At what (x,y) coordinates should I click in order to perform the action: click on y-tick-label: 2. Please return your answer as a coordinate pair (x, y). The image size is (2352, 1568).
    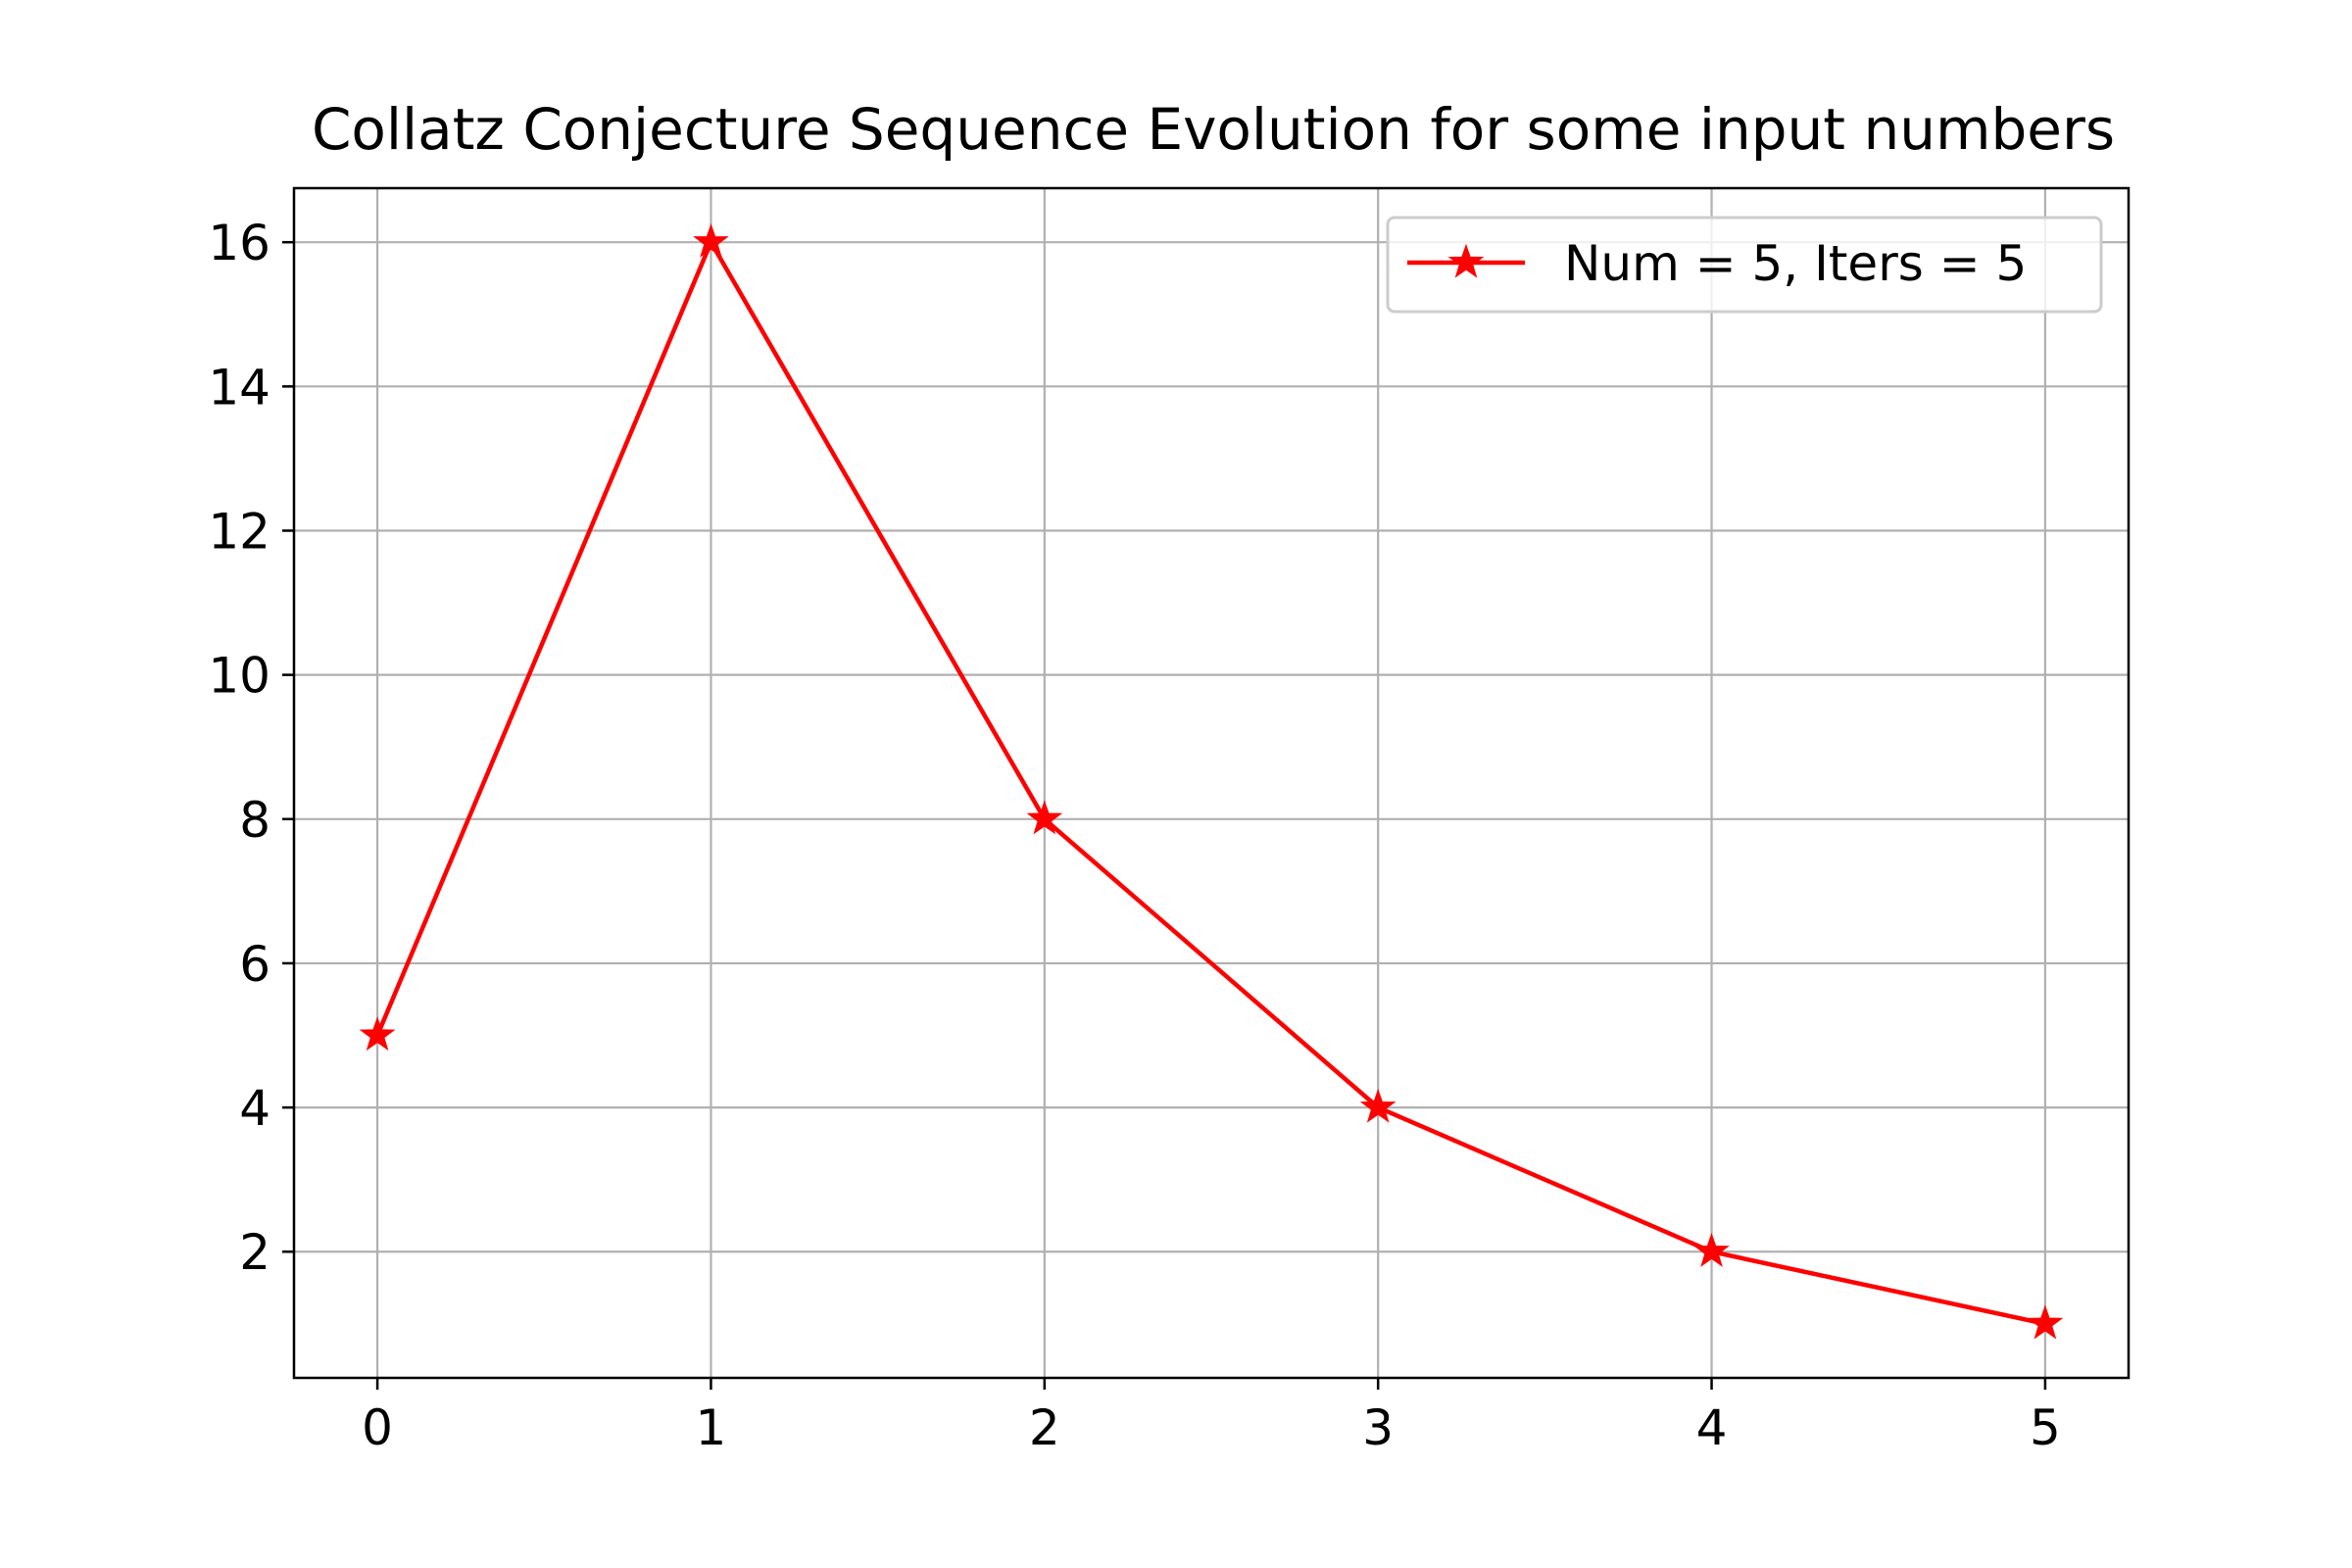
    Looking at the image, I should click on (254, 1252).